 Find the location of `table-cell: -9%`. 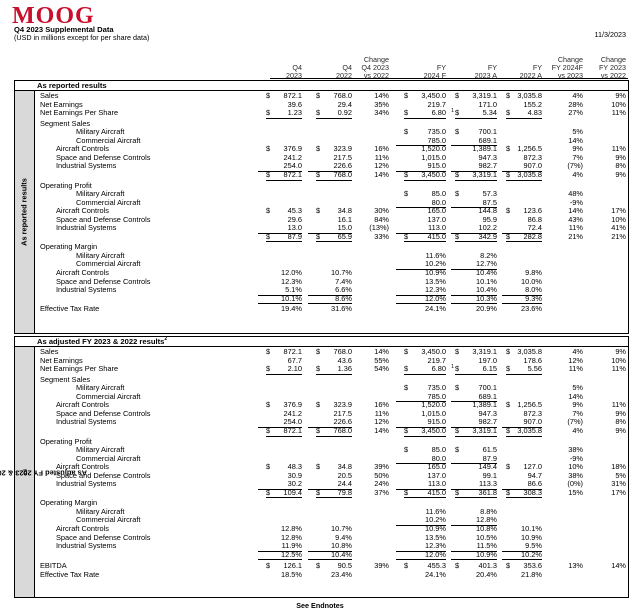

table-cell: -9% is located at coordinates (565, 203).